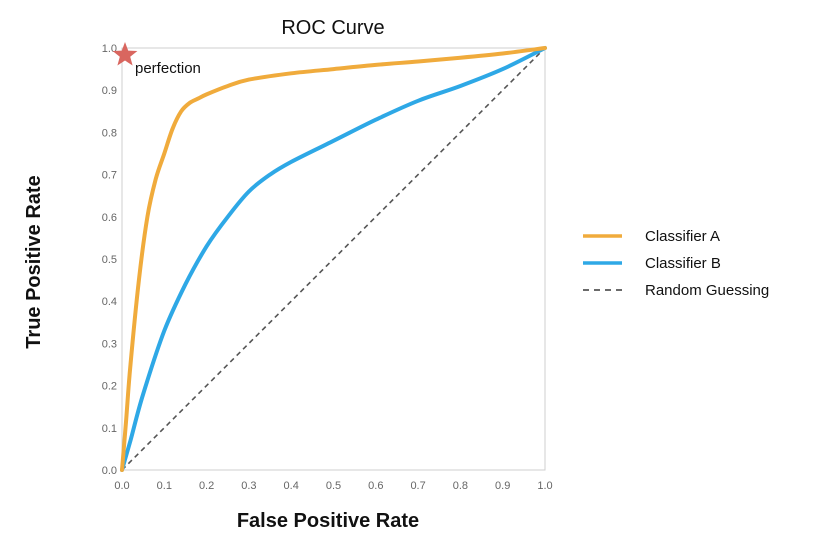 The width and height of the screenshot is (819, 557). What do you see at coordinates (125, 54) in the screenshot?
I see `star-marker-icon` at bounding box center [125, 54].